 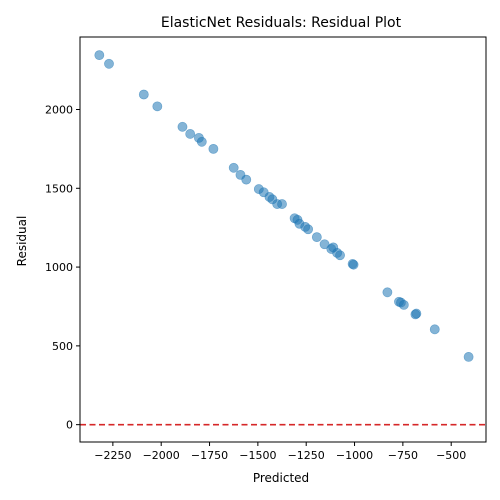 I want to click on chart-title: ElasticNet Residuals: Residual Plot, so click(x=281, y=23).